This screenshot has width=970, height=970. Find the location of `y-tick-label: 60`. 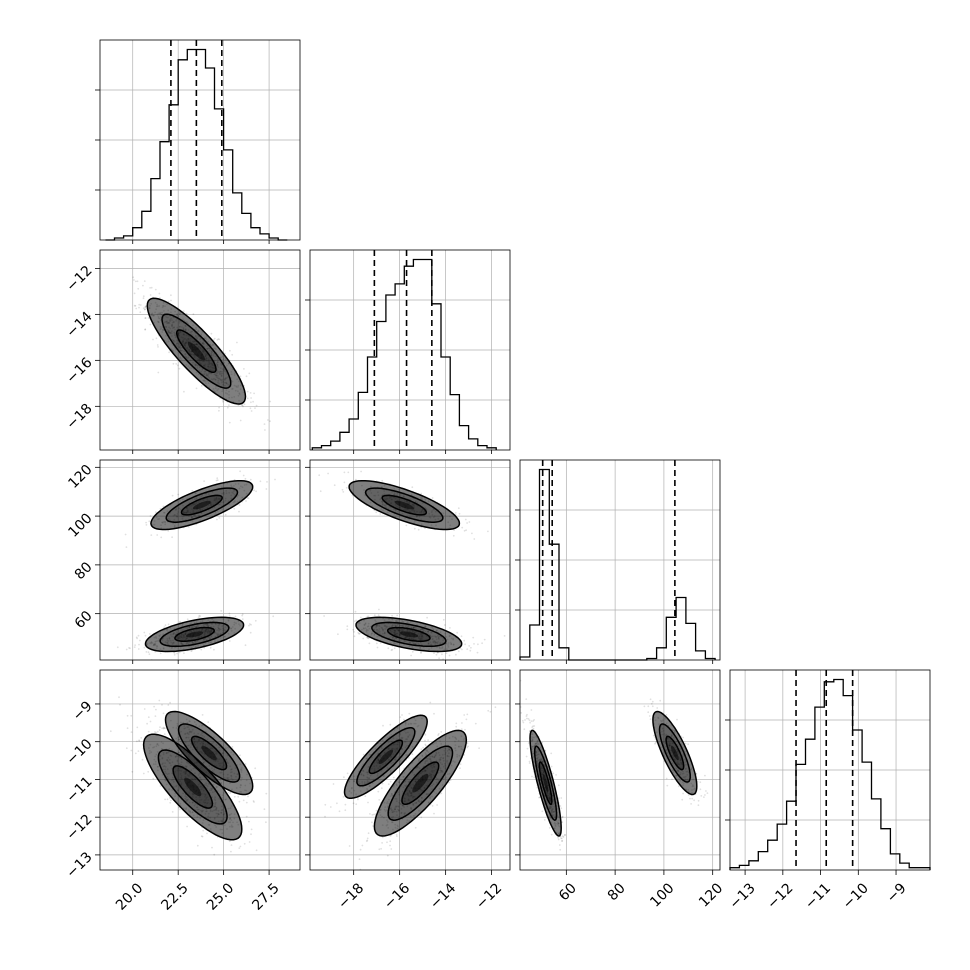

y-tick-label: 60 is located at coordinates (84, 620).